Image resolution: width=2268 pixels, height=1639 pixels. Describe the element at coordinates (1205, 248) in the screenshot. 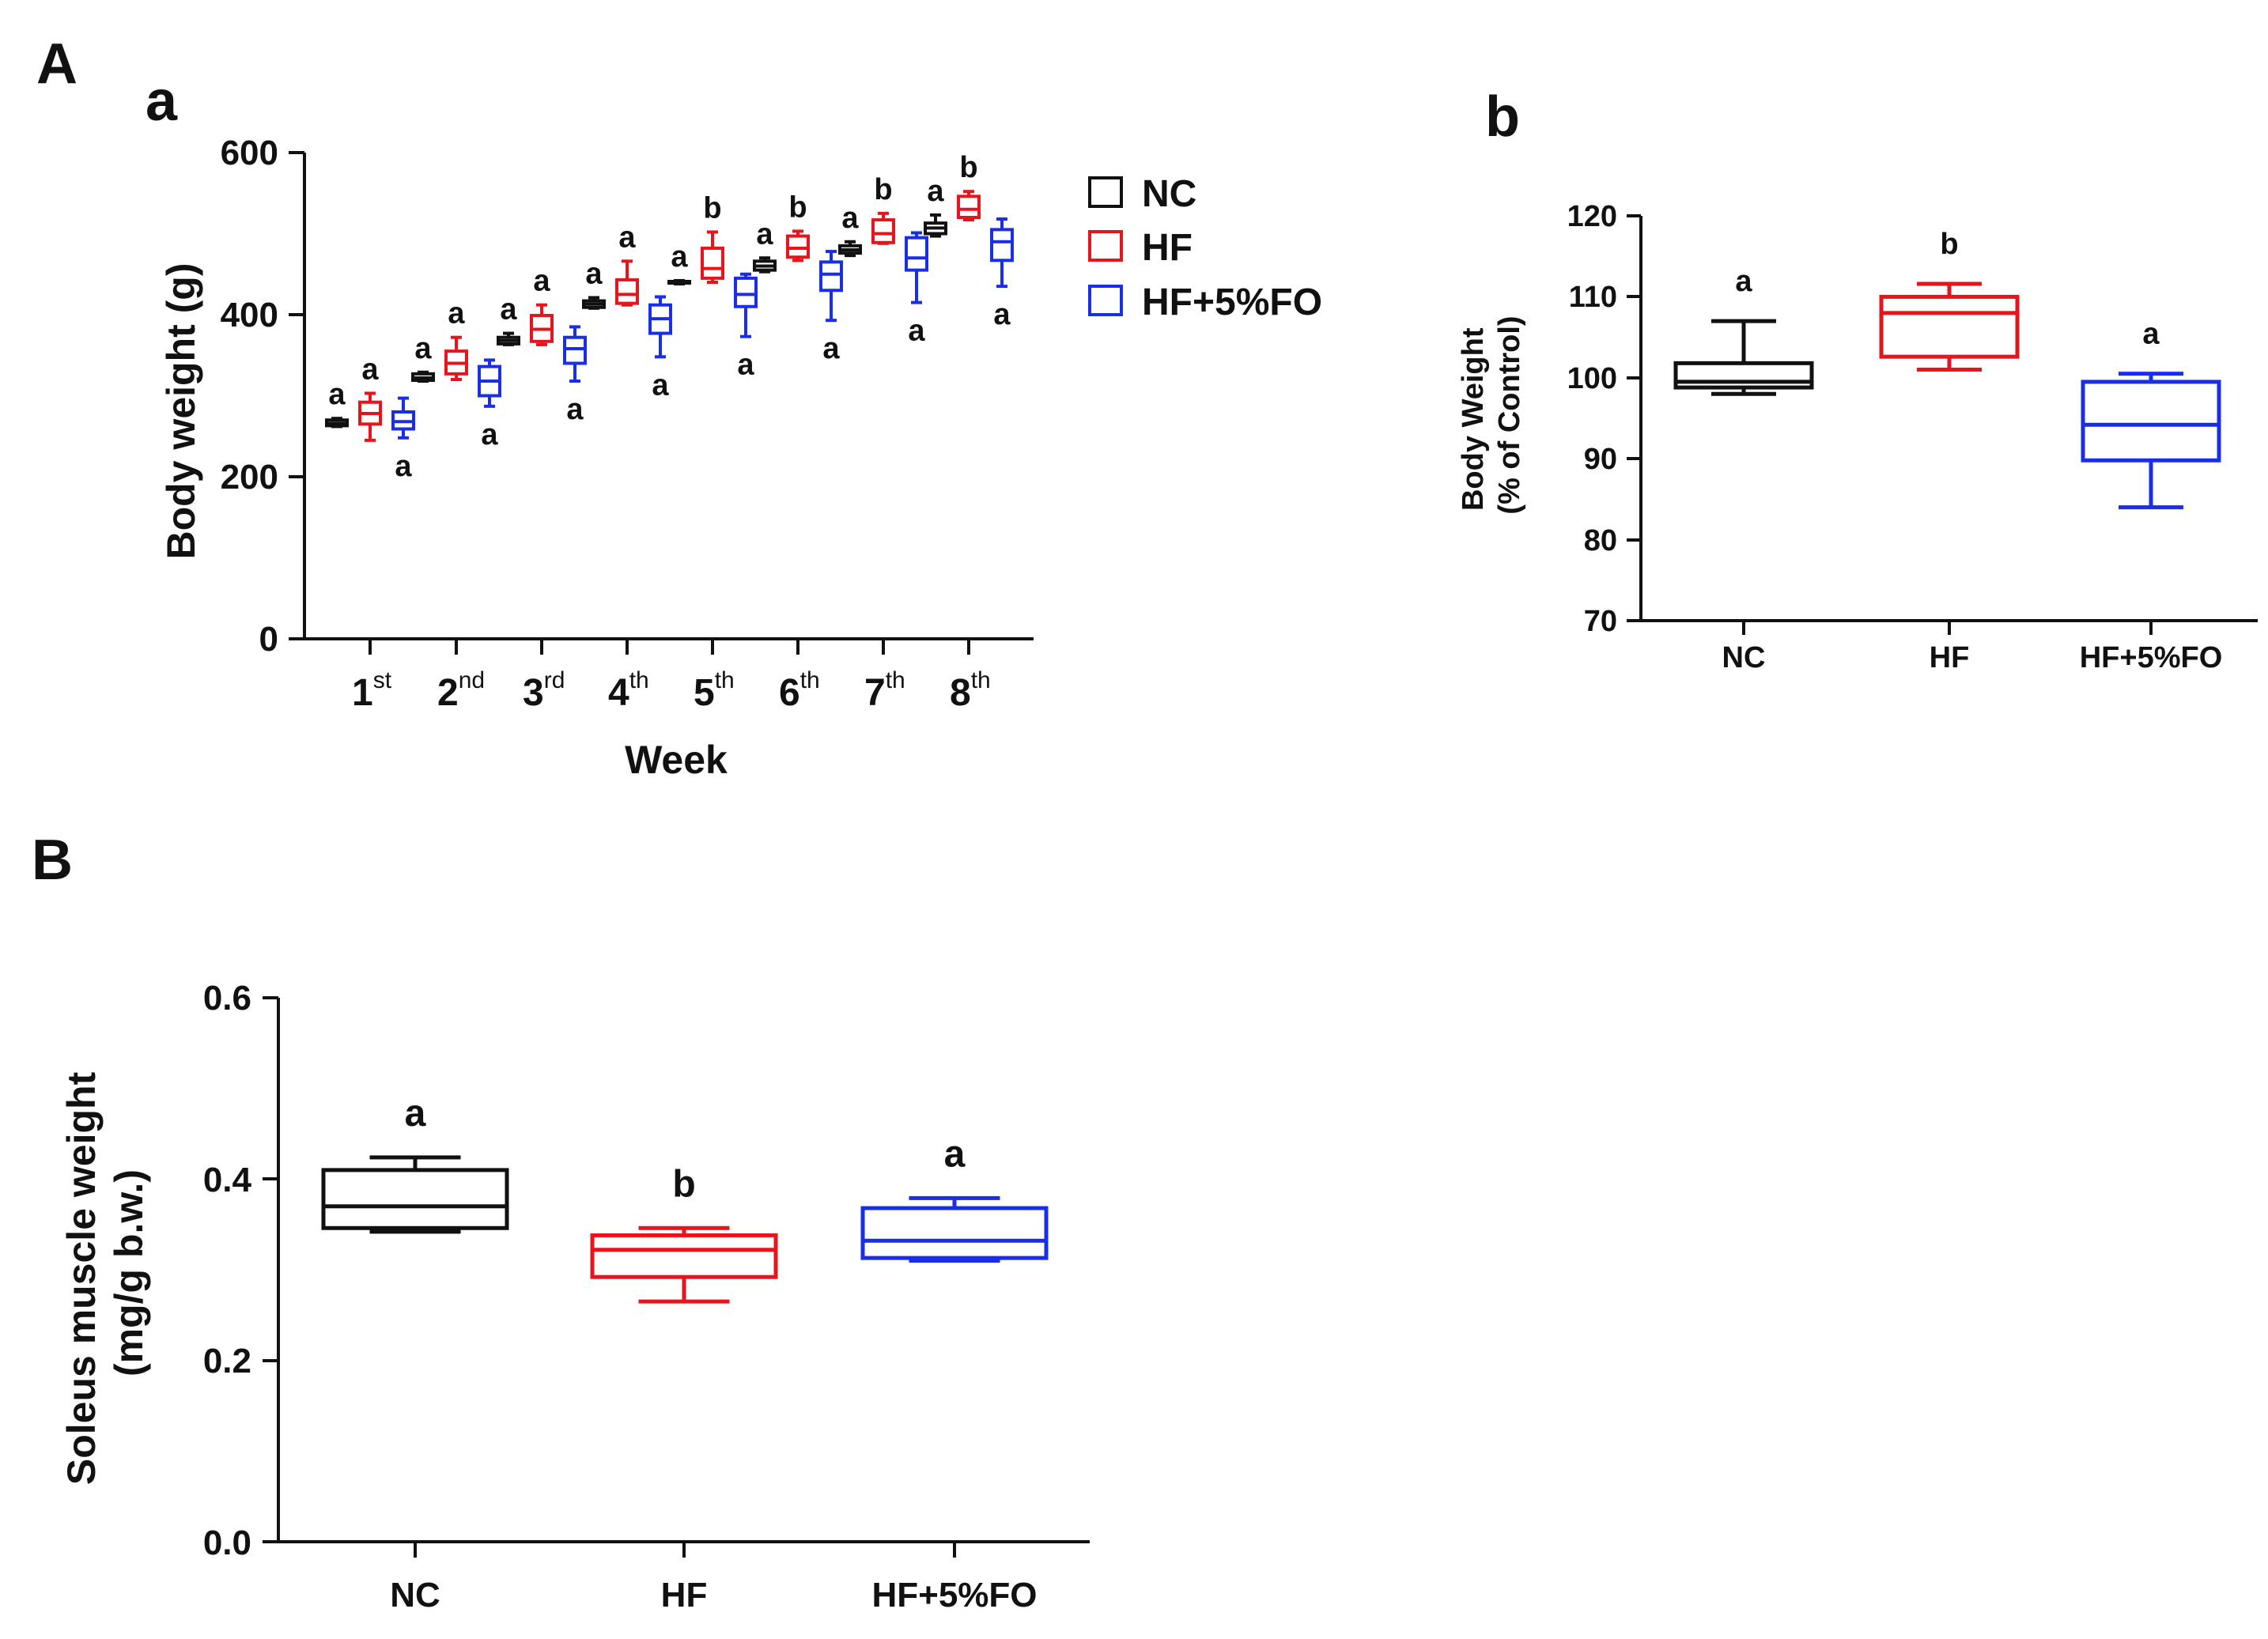

I see `legend: NC HF HF+5%FO` at that location.